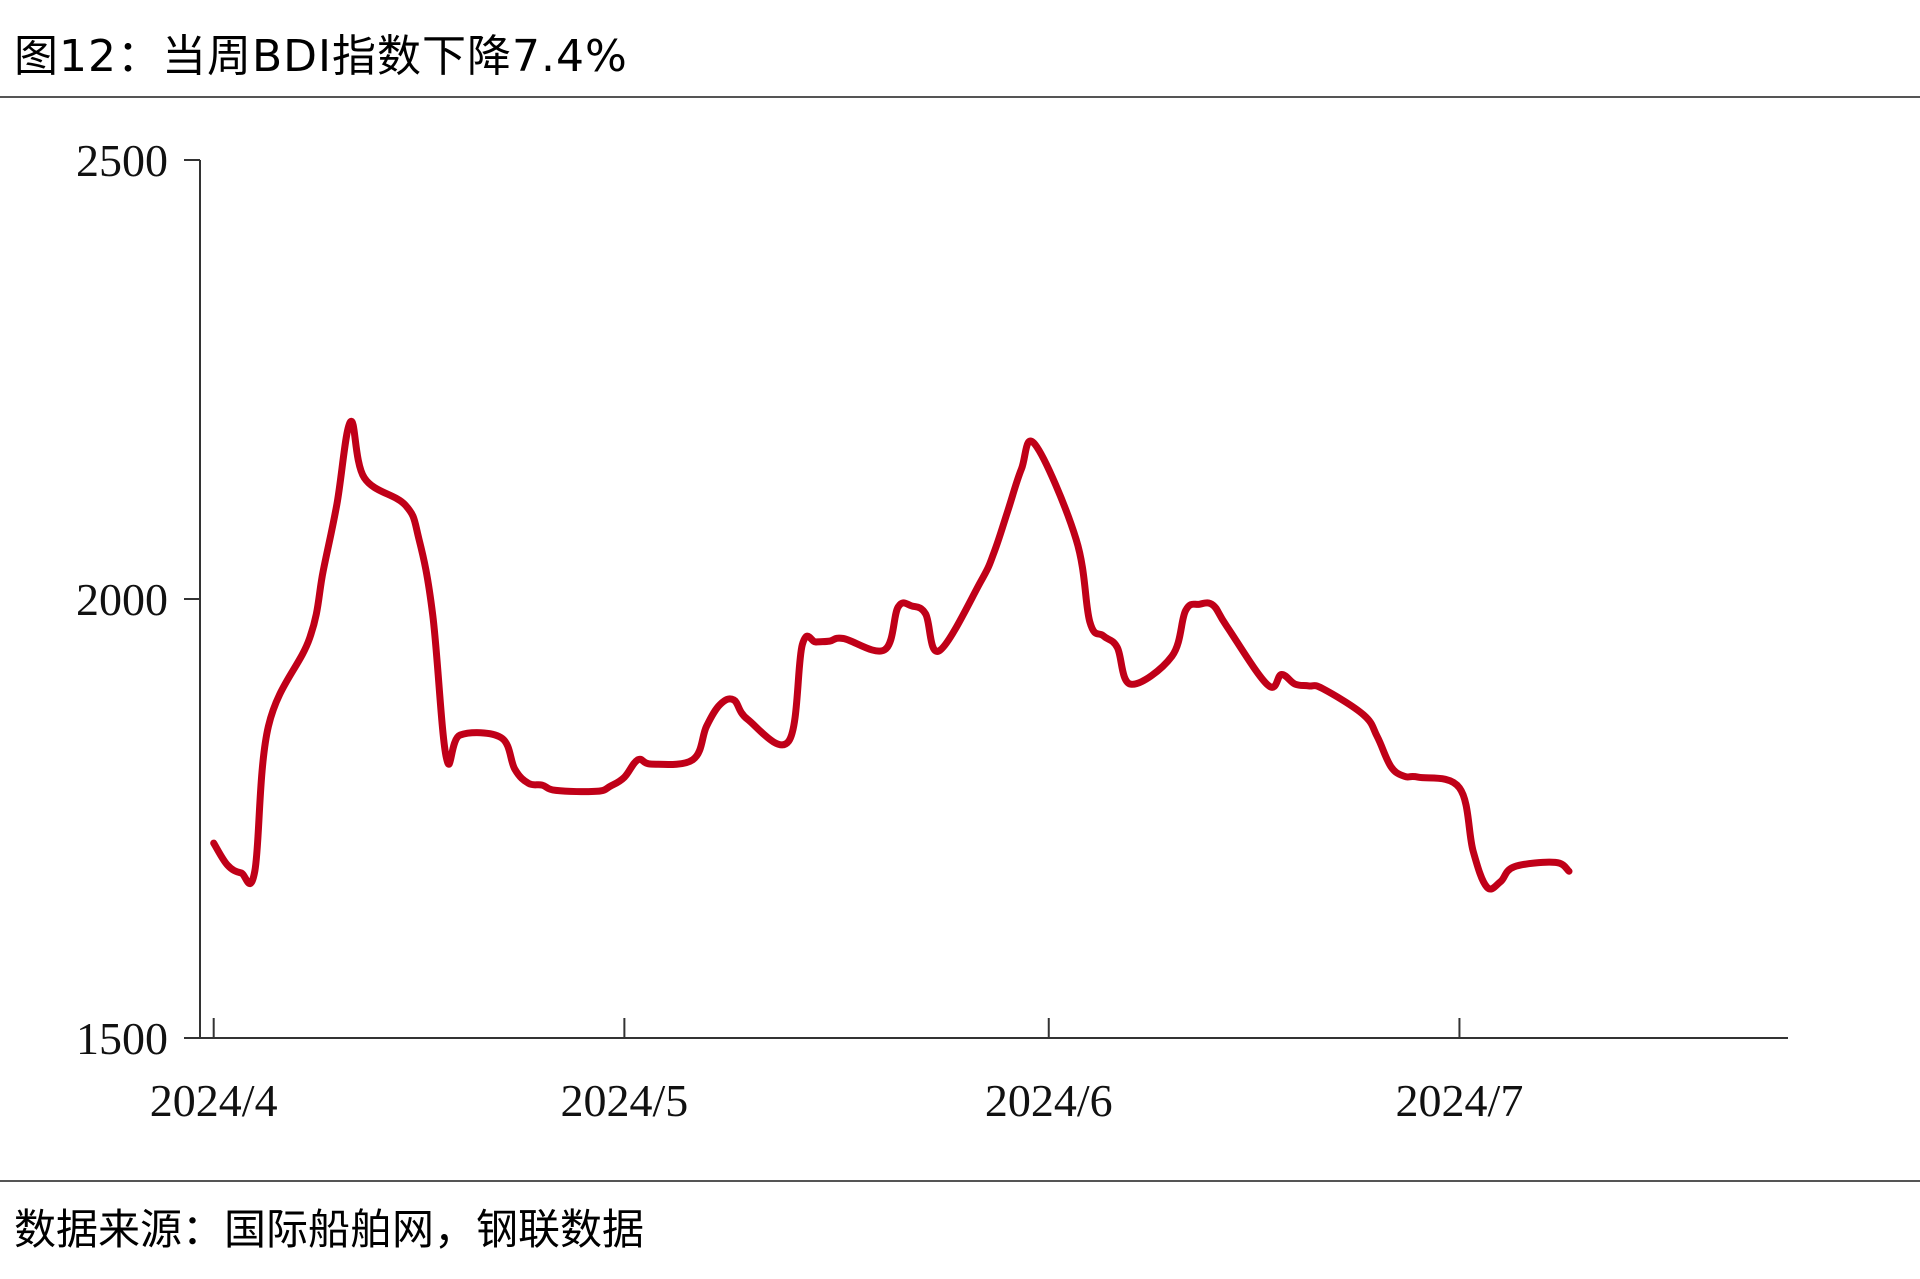 This screenshot has height=1279, width=1920. I want to click on data-source-note: 数据来源：国际船舶网，钢联数据, so click(329, 1229).